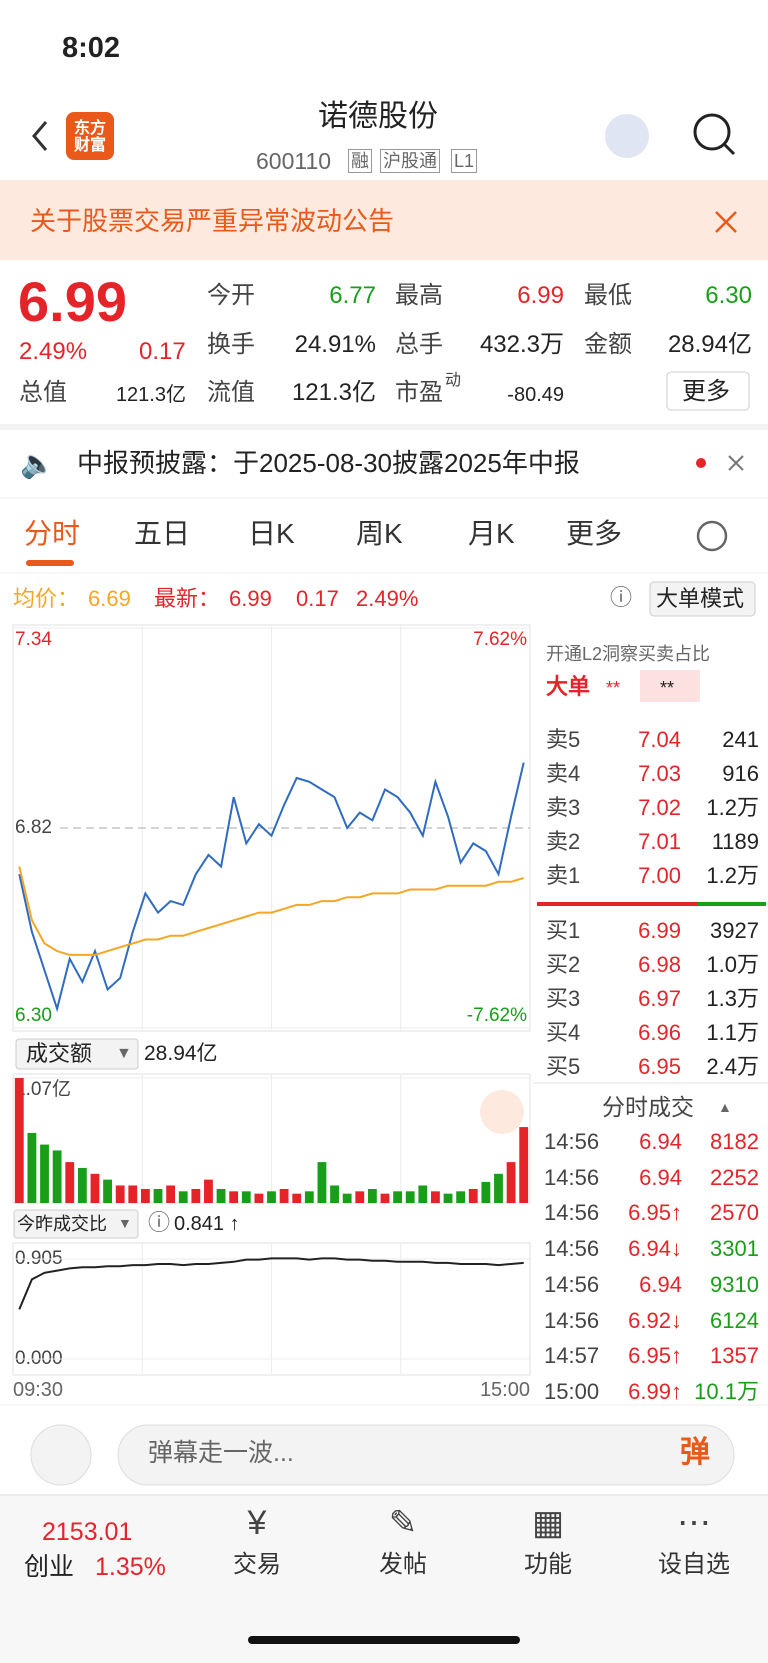 The height and width of the screenshot is (1663, 768). What do you see at coordinates (50, 563) in the screenshot?
I see `tab-indicator` at bounding box center [50, 563].